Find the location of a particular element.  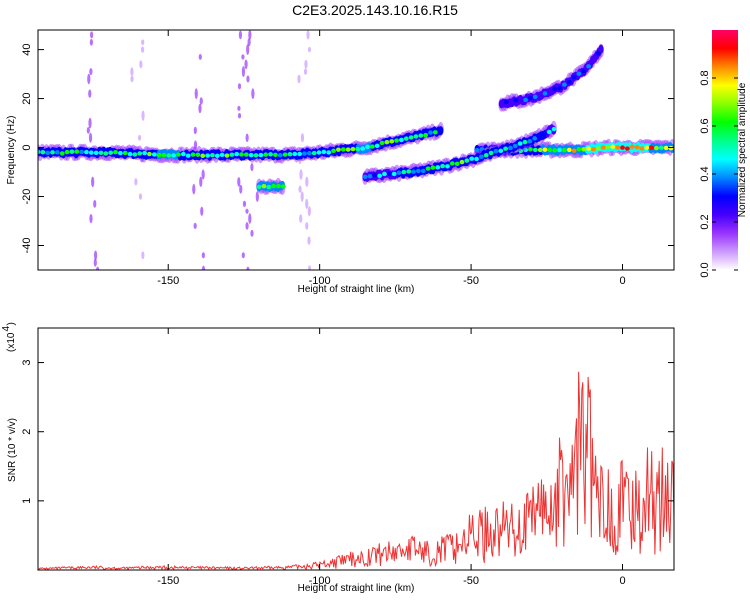

y-tick-label: 40 is located at coordinates (27, 49).